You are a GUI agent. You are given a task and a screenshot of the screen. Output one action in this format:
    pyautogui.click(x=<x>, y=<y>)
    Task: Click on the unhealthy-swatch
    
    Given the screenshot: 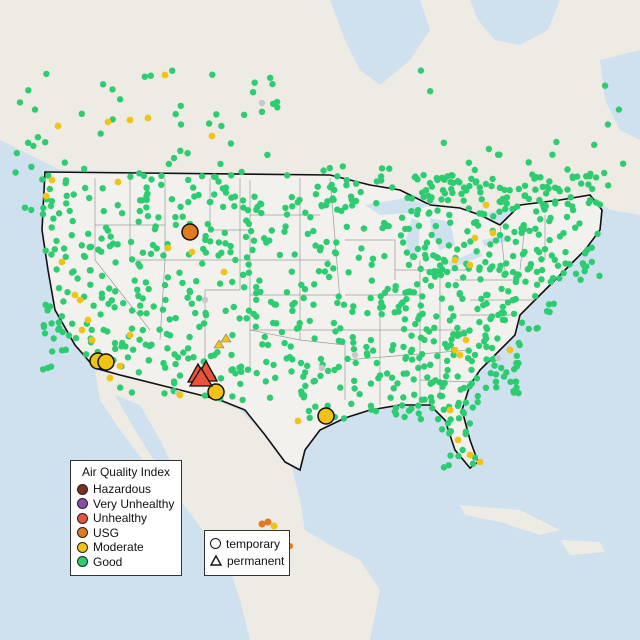 What is the action you would take?
    pyautogui.click(x=82, y=518)
    